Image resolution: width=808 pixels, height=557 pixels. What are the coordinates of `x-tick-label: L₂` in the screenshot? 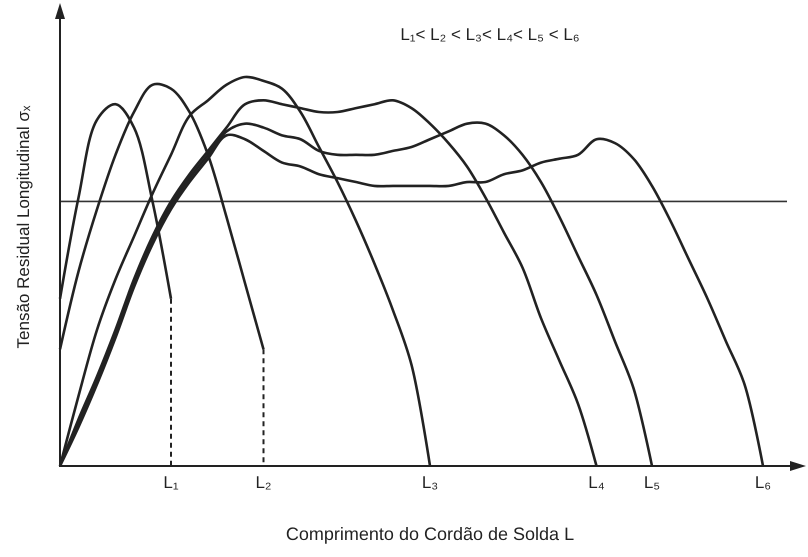 It's located at (263, 482).